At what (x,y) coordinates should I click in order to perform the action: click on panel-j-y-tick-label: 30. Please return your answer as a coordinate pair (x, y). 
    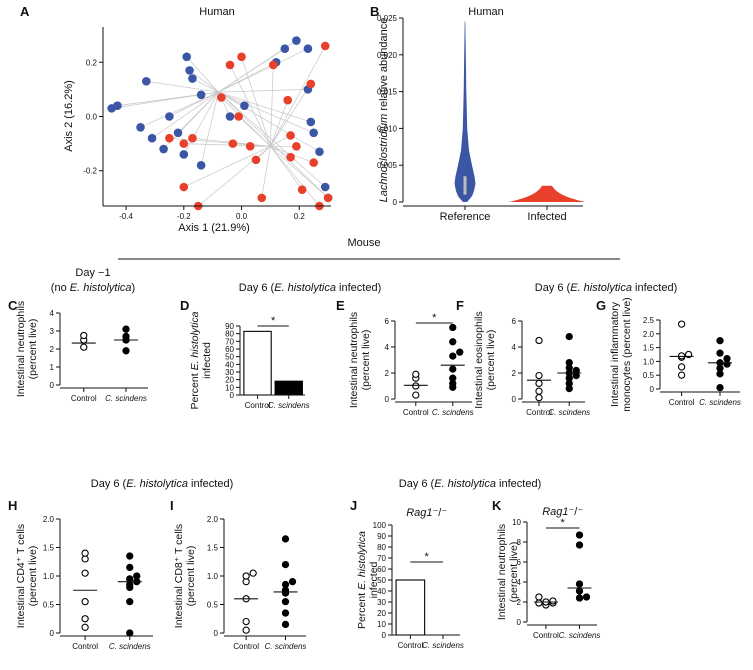
    Looking at the image, I should click on (381, 602).